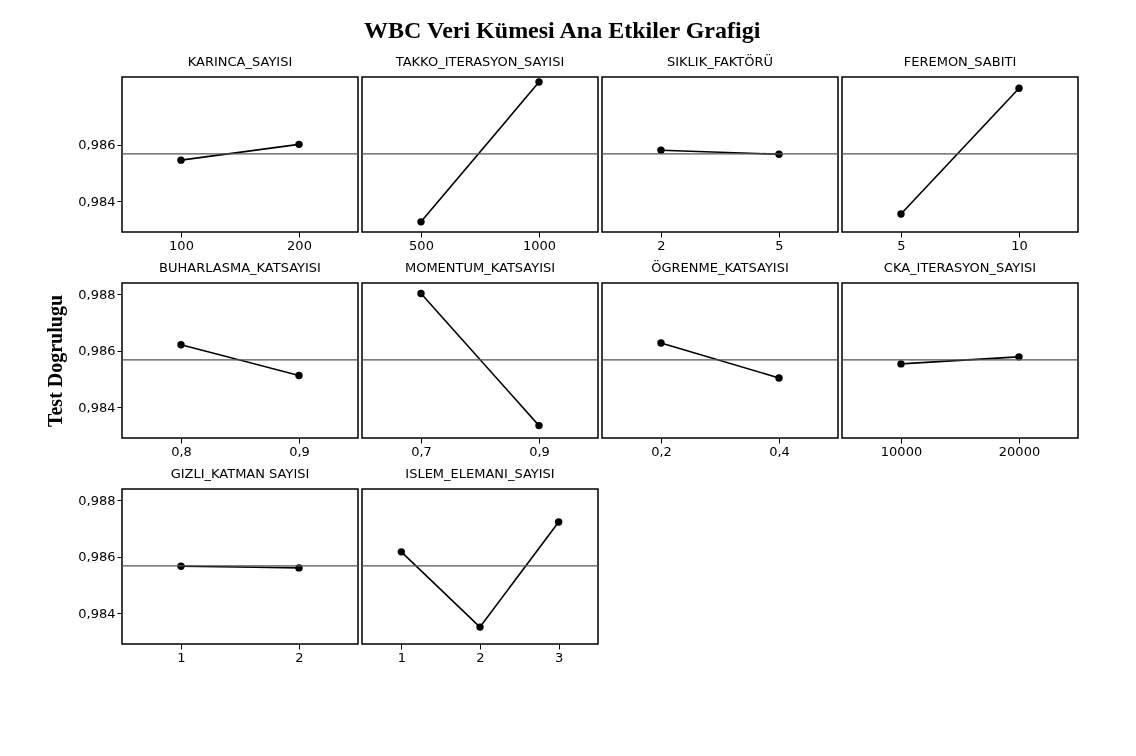 The width and height of the screenshot is (1136, 756). I want to click on text: WBC Veri Kümesi Ana Etkiler Grafigi, so click(562, 30).